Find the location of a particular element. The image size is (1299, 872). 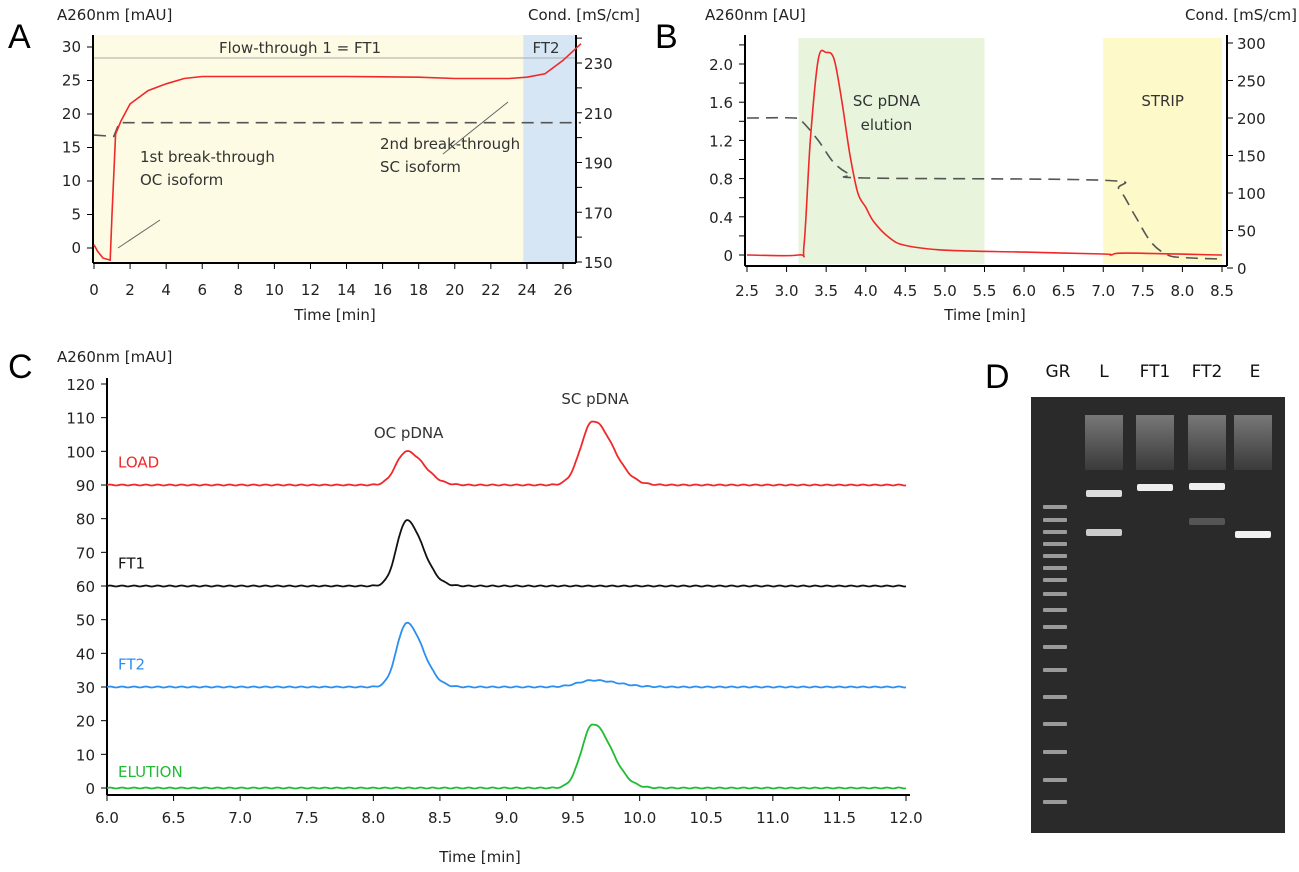

y-tick-label: 1.6 is located at coordinates (721, 103).